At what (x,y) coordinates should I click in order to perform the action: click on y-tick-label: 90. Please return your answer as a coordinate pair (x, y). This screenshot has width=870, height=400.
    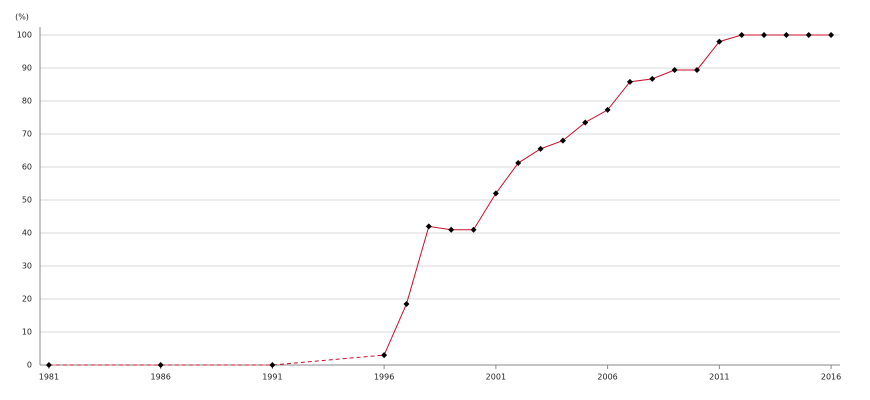
    Looking at the image, I should click on (27, 68).